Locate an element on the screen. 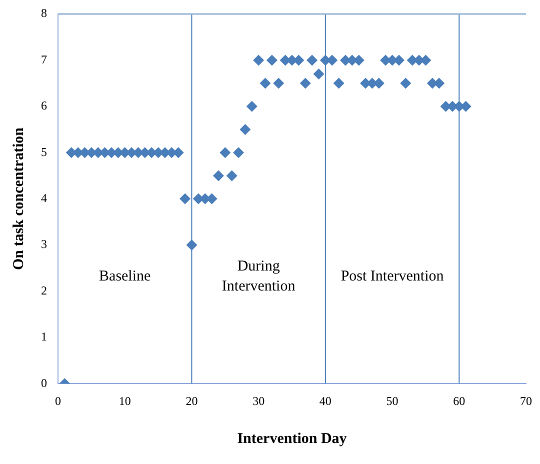  x-tick-label: 70 is located at coordinates (526, 401).